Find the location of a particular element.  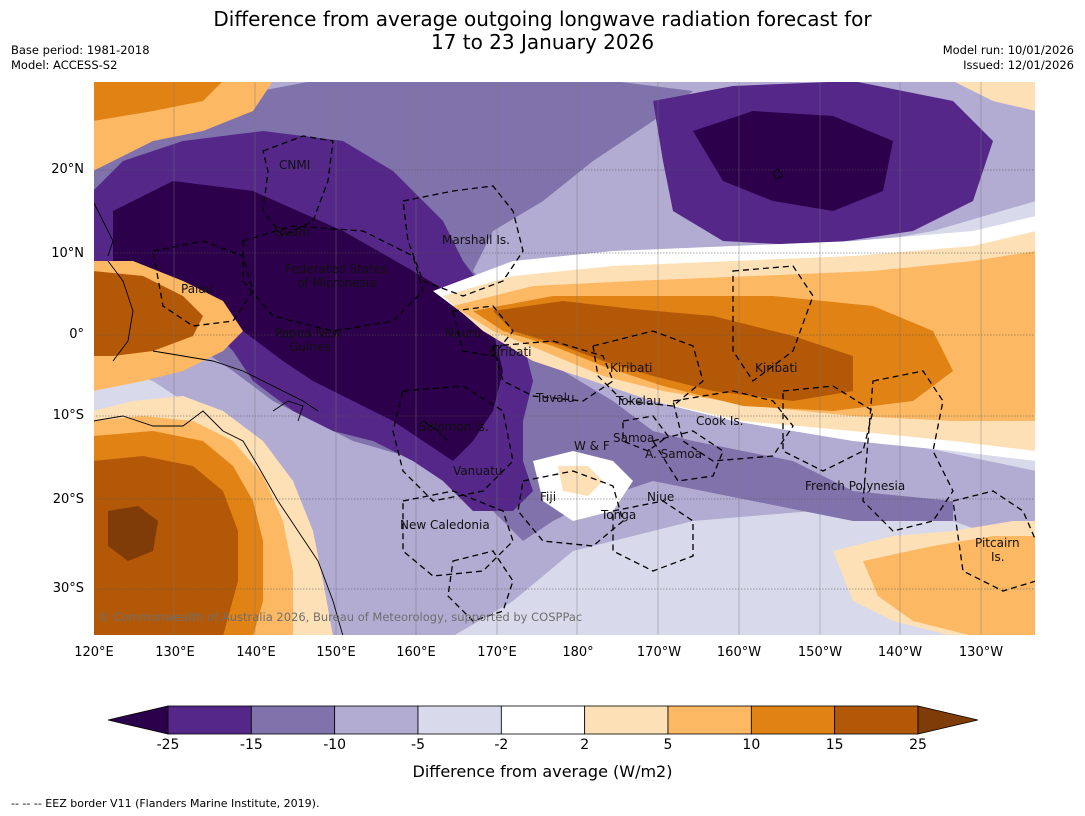

colorbar-tick-label: -5 is located at coordinates (418, 745).